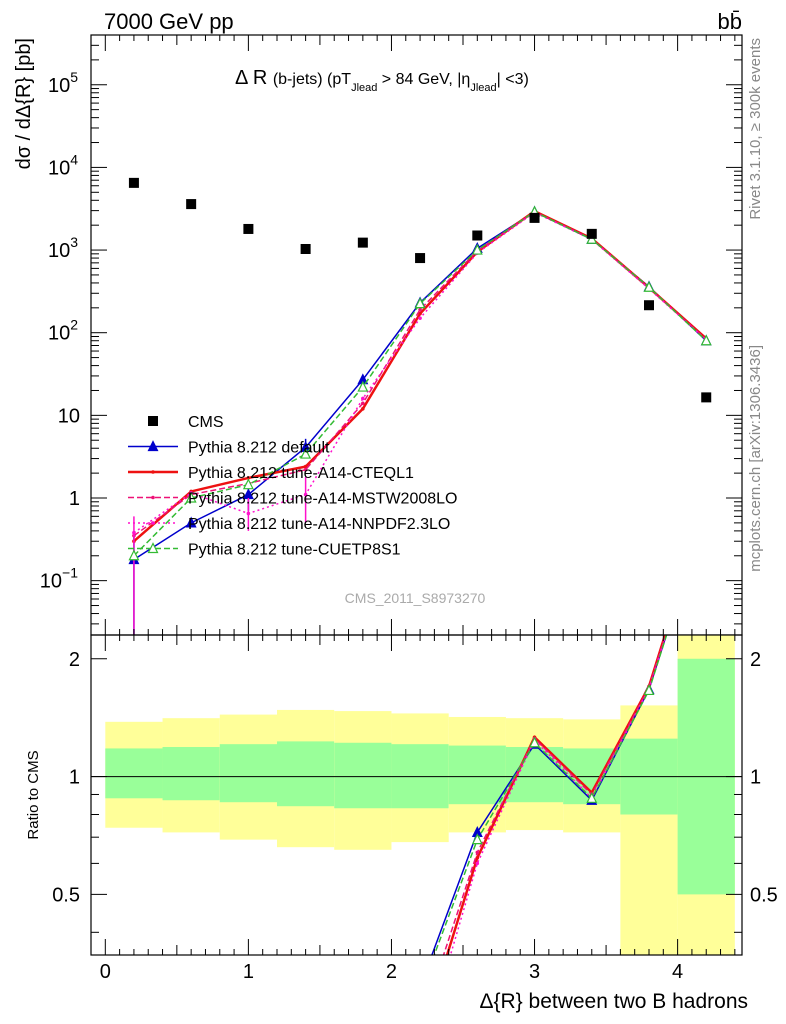 This screenshot has height=1024, width=786. Describe the element at coordinates (764, 895) in the screenshot. I see `ratio-y-tick-label-right: 0.5` at that location.